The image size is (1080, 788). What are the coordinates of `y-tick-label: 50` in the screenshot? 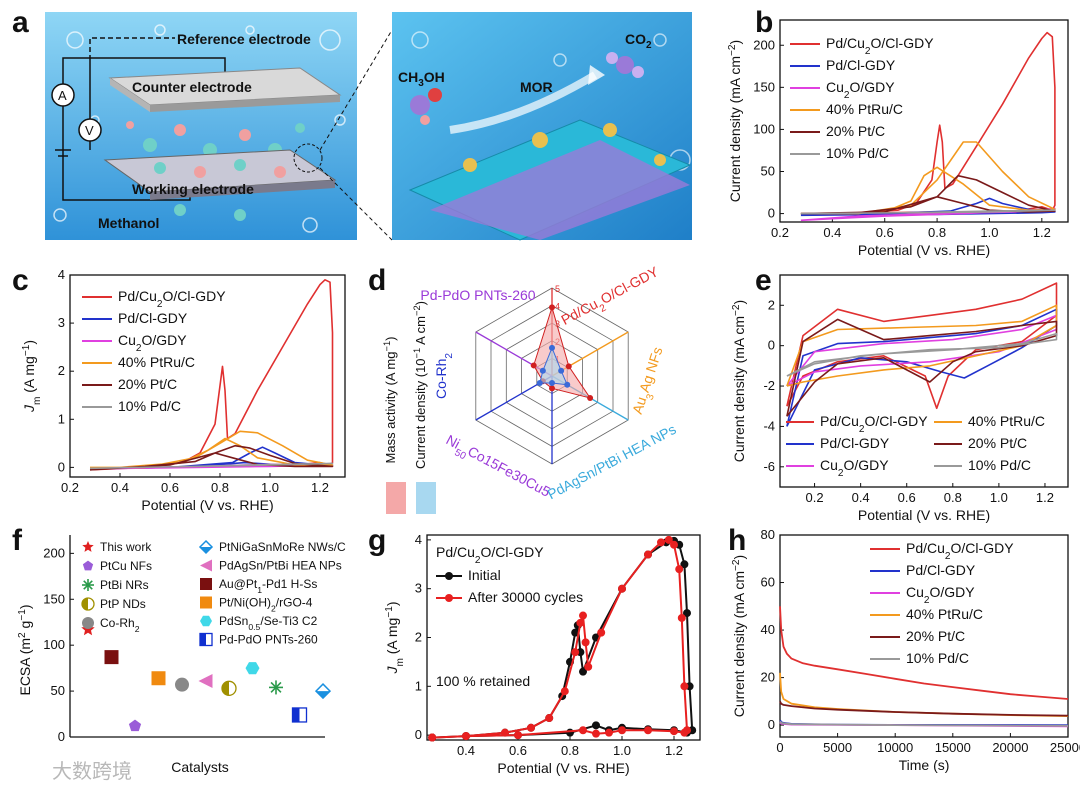 It's located at (58, 690).